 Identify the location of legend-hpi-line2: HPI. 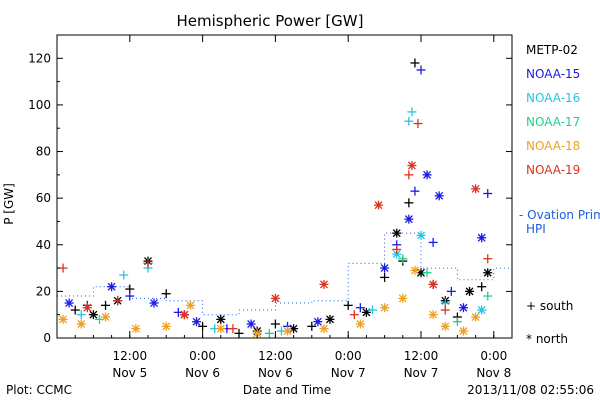
(536, 229).